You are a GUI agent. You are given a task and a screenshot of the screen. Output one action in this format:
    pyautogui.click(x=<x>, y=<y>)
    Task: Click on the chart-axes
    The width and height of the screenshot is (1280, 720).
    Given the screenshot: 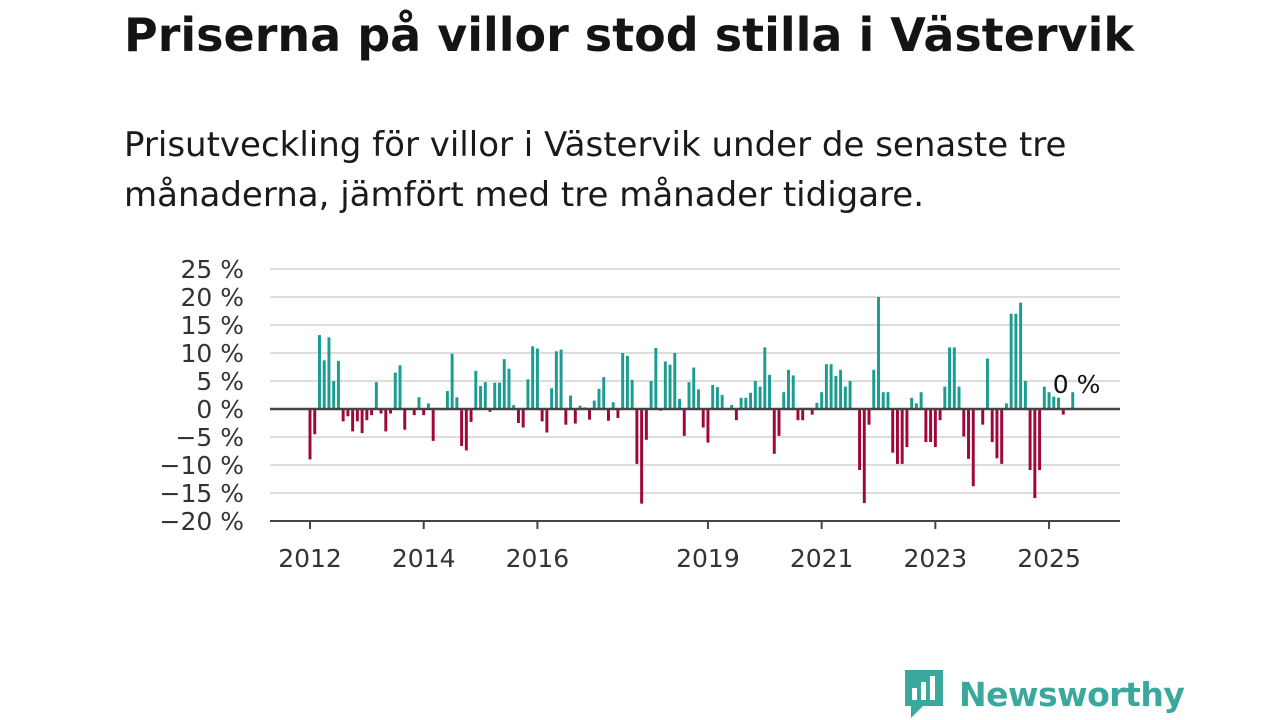 What is the action you would take?
    pyautogui.click(x=695, y=468)
    